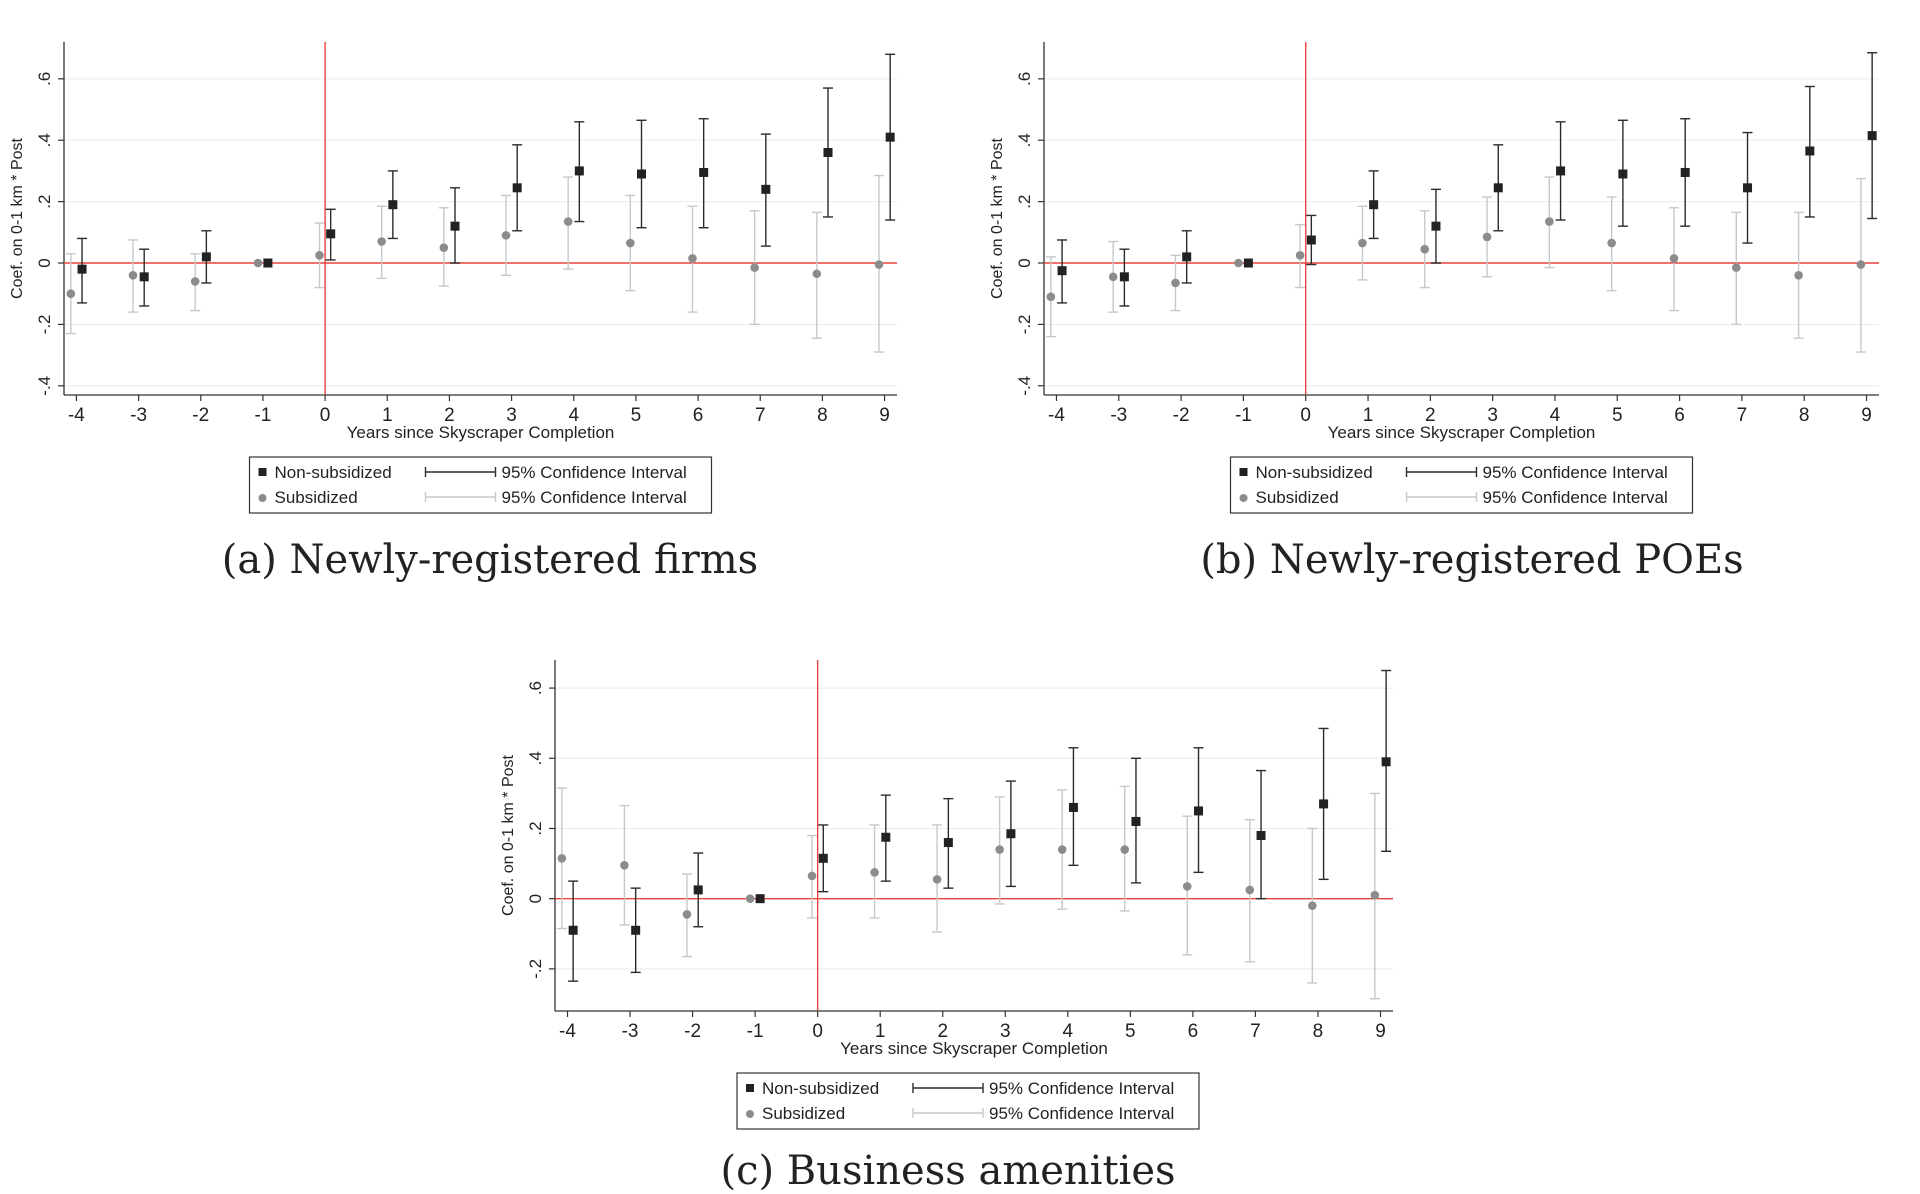 The height and width of the screenshot is (1194, 1920). Describe the element at coordinates (44, 140) in the screenshot. I see `y-tick-label: .4` at that location.